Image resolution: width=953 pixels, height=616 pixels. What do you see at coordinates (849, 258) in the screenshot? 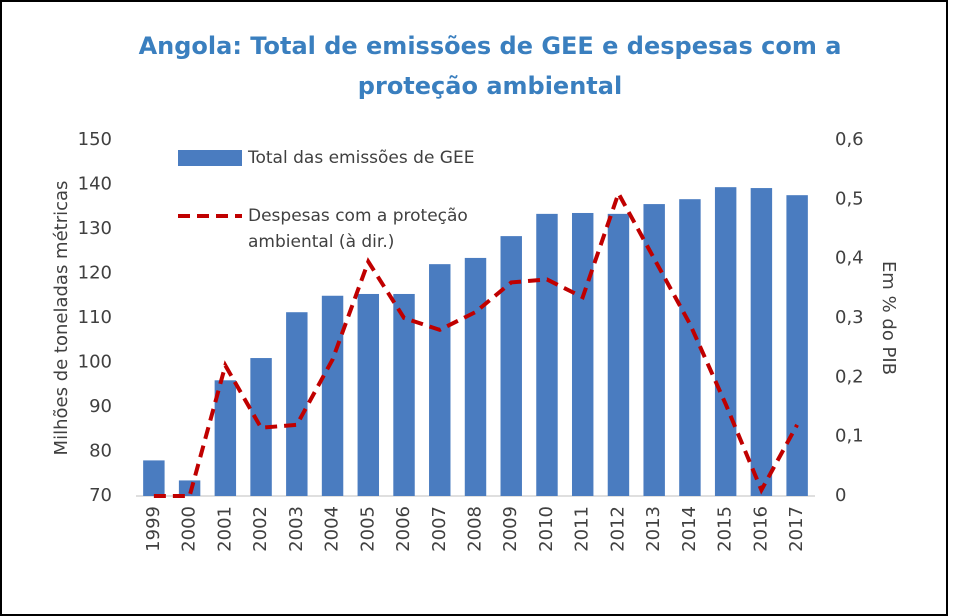
I see `y2-tick-label: 0,4` at bounding box center [849, 258].